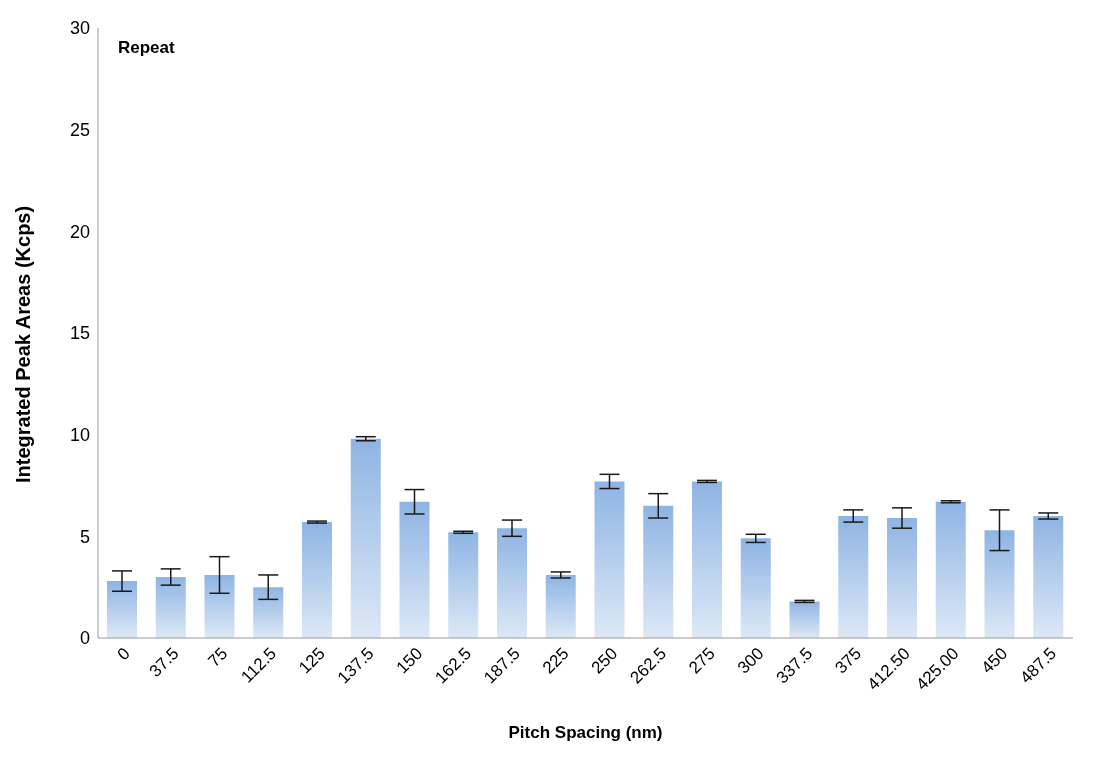  I want to click on y-tick-label: 10, so click(79, 435).